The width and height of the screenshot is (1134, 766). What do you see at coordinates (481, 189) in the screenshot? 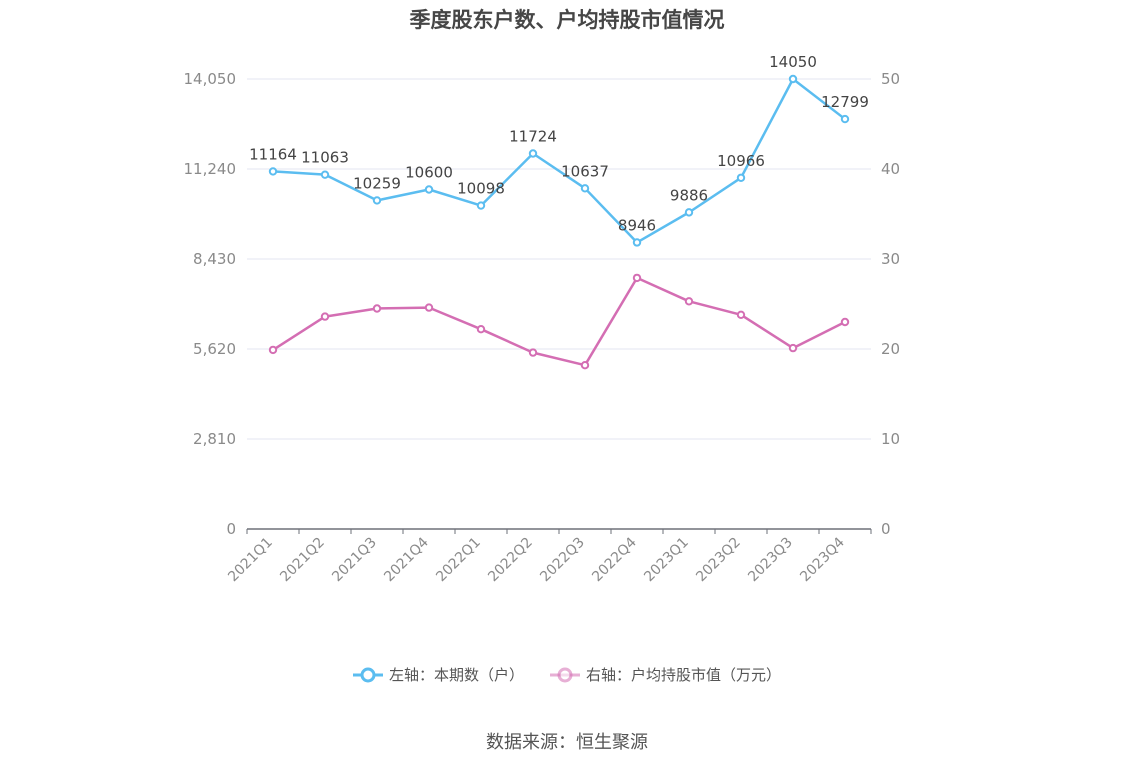
I see `data-label: 10098` at bounding box center [481, 189].